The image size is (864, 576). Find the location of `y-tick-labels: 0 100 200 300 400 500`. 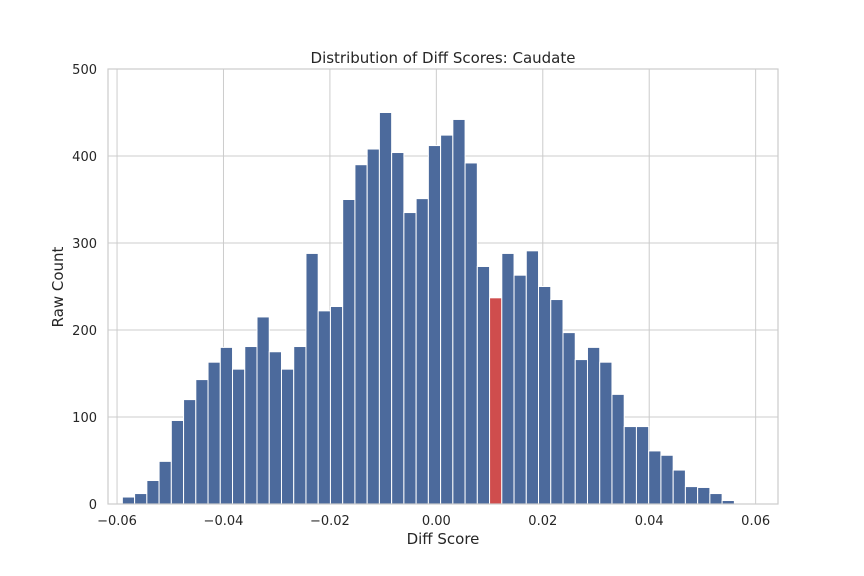

y-tick-labels: 0 100 200 300 400 500 is located at coordinates (84, 288).